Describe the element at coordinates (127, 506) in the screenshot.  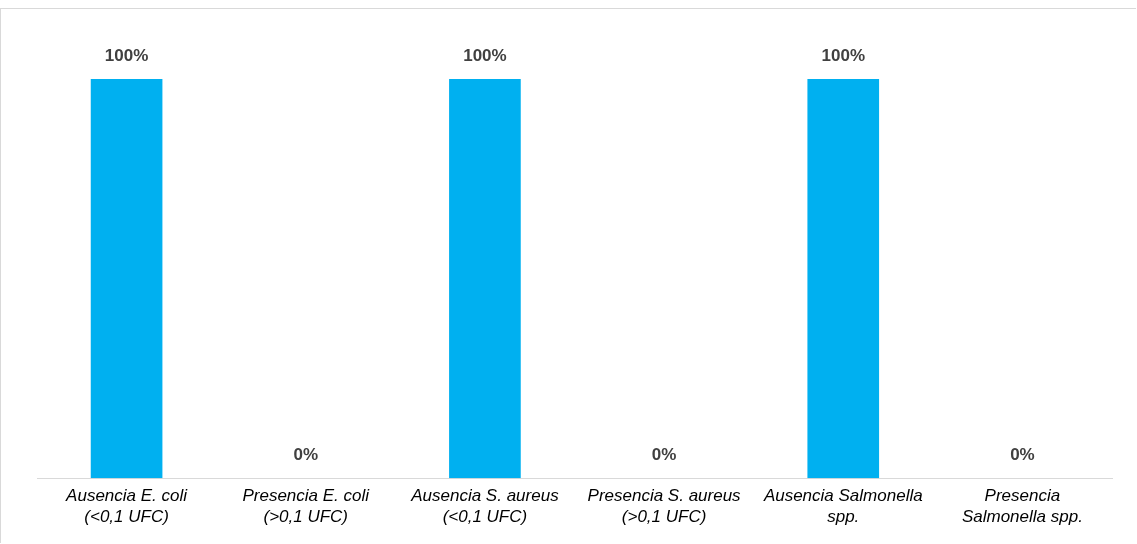
I see `x-tick-label: Ausencia E. coli (<0,1 UFC)` at that location.